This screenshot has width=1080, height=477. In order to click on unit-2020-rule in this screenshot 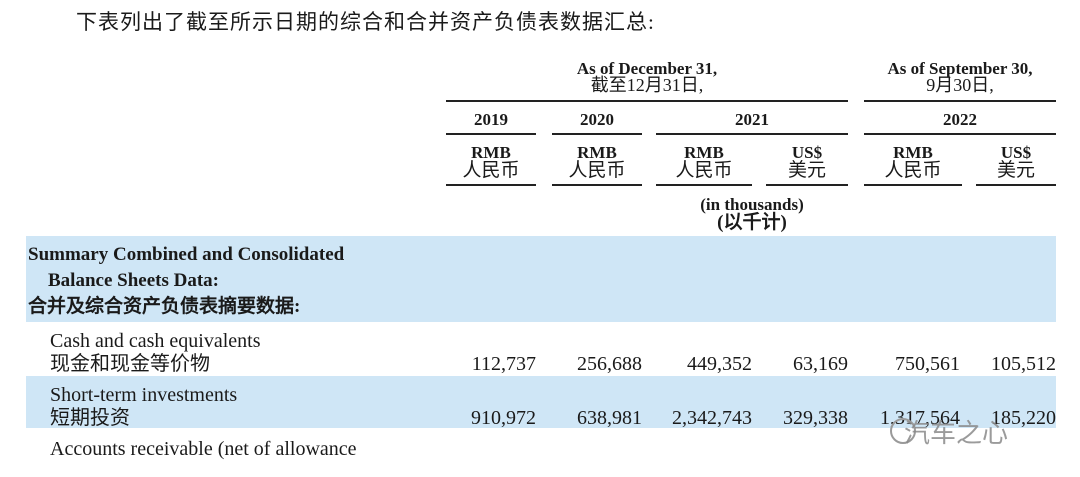, I will do `click(597, 185)`.